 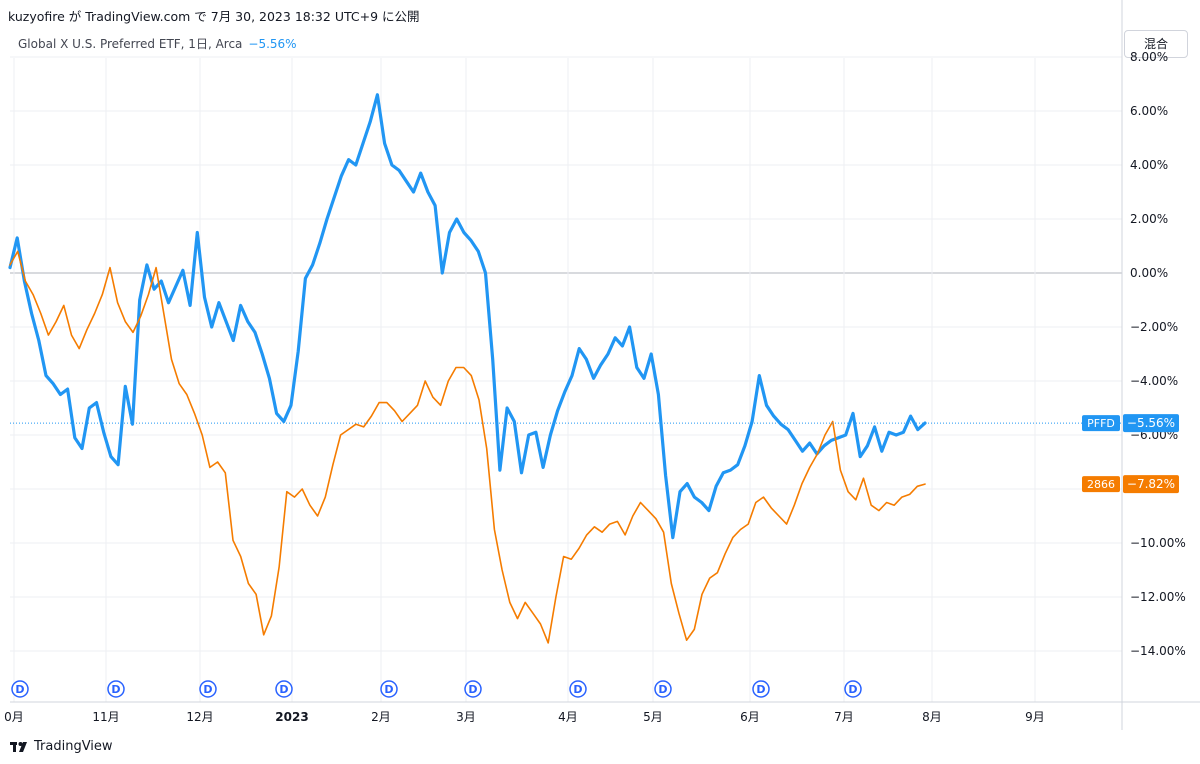 I want to click on x-tick-label: 9月, so click(x=1035, y=717).